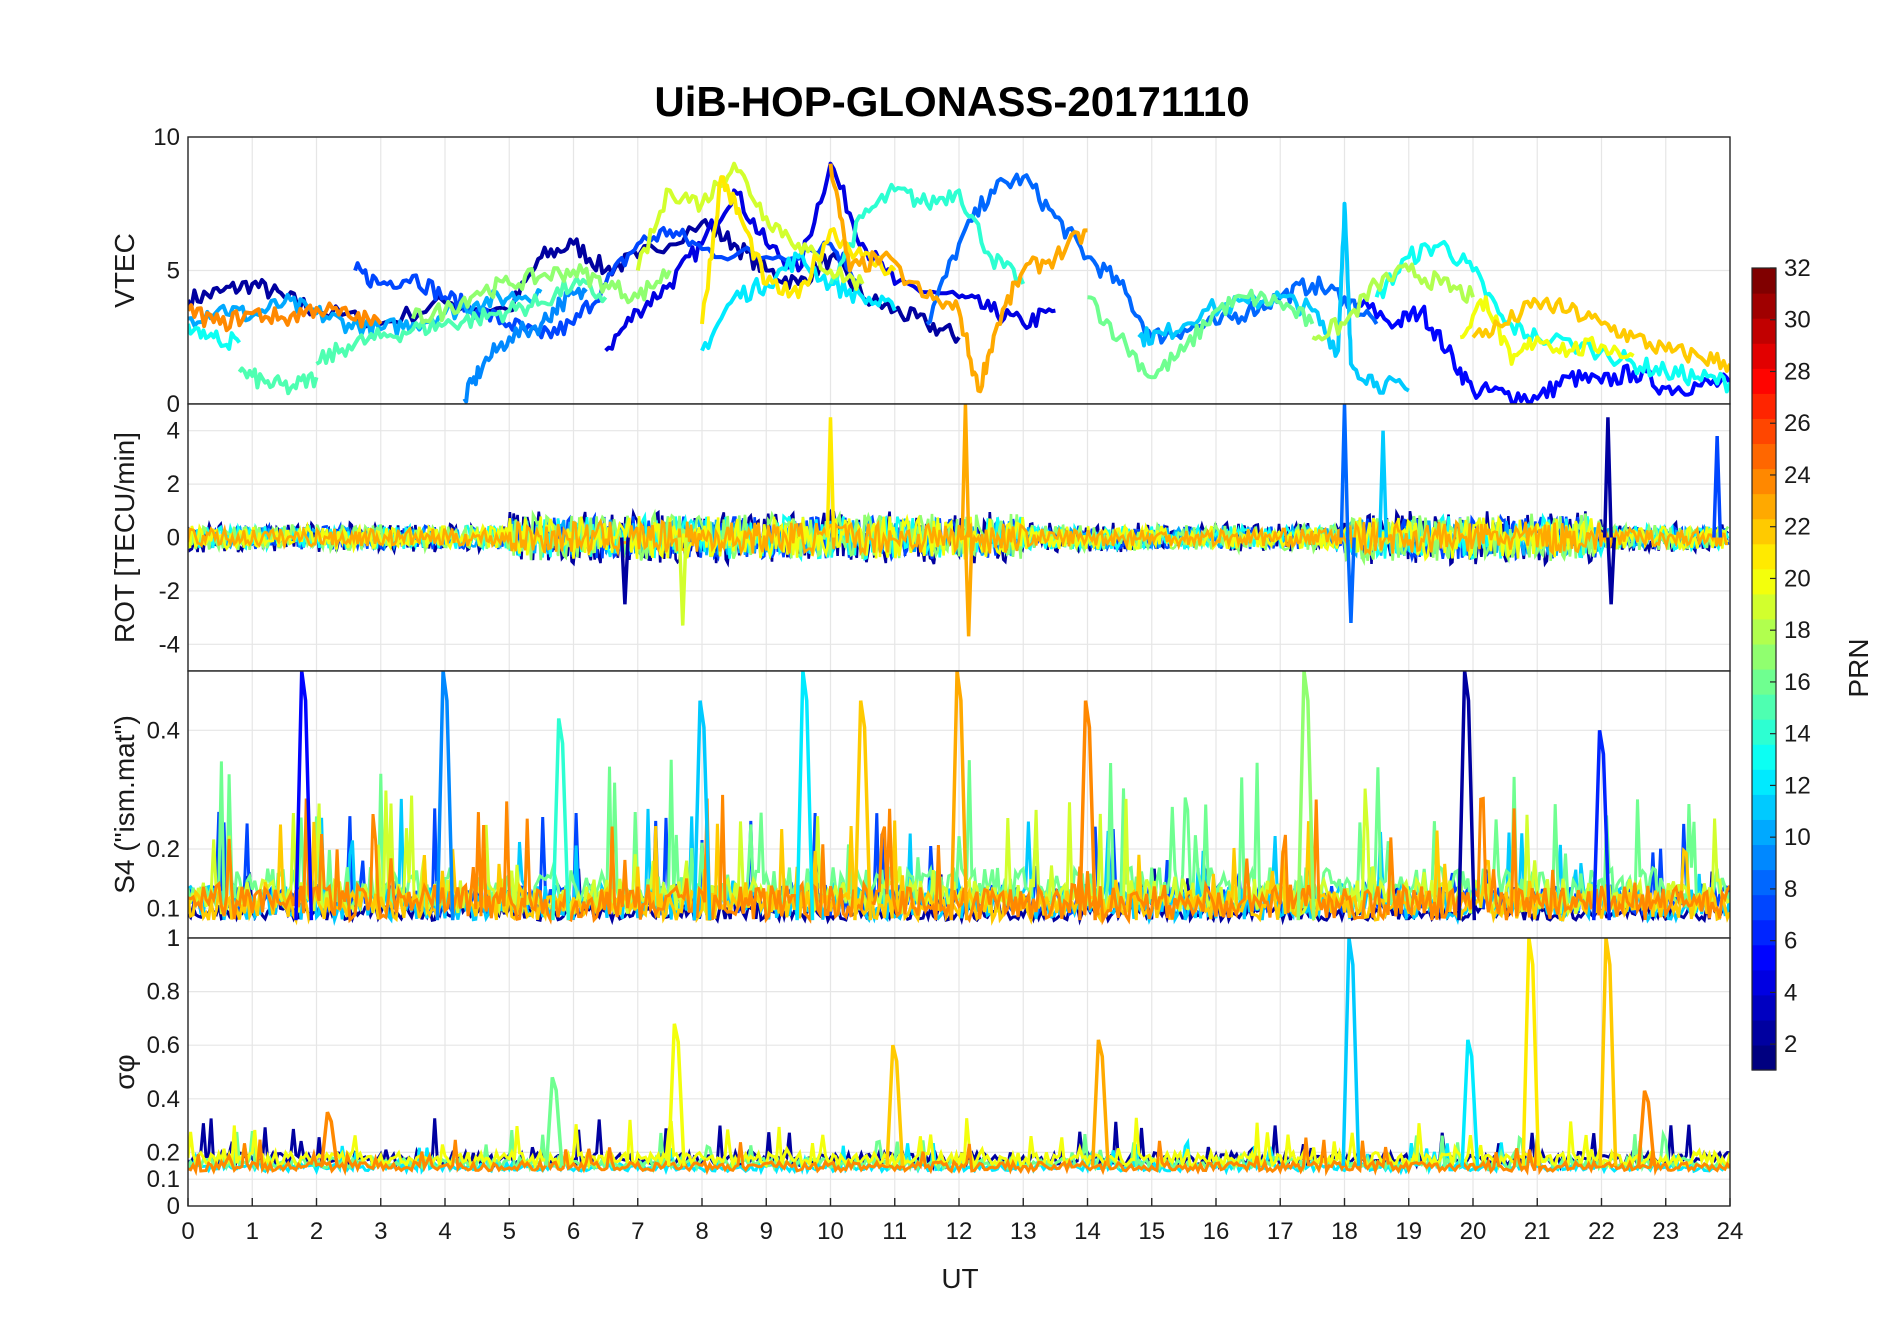 The image size is (1902, 1330). Describe the element at coordinates (173, 484) in the screenshot. I see `y-tick-label: 2` at that location.